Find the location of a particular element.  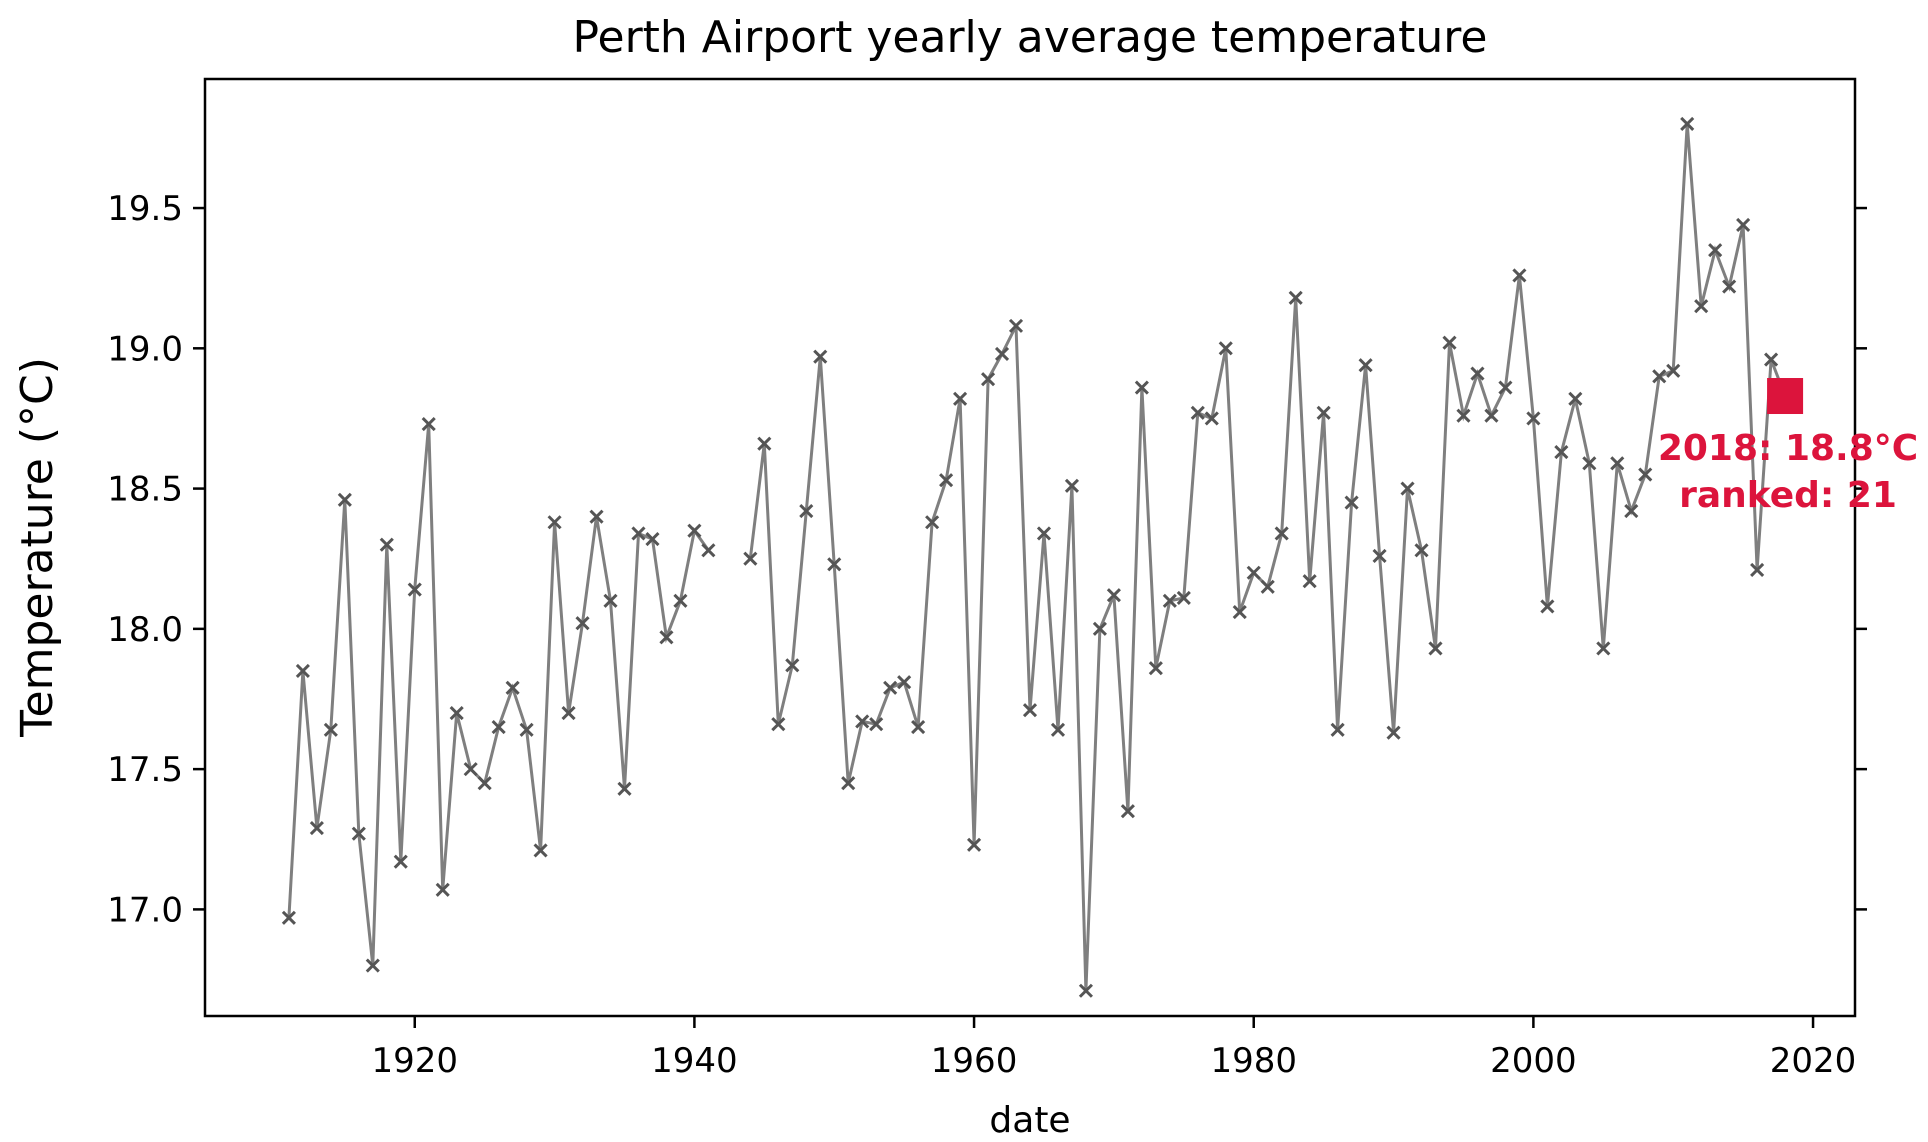

x-tick-label: 1920 is located at coordinates (414, 1061).